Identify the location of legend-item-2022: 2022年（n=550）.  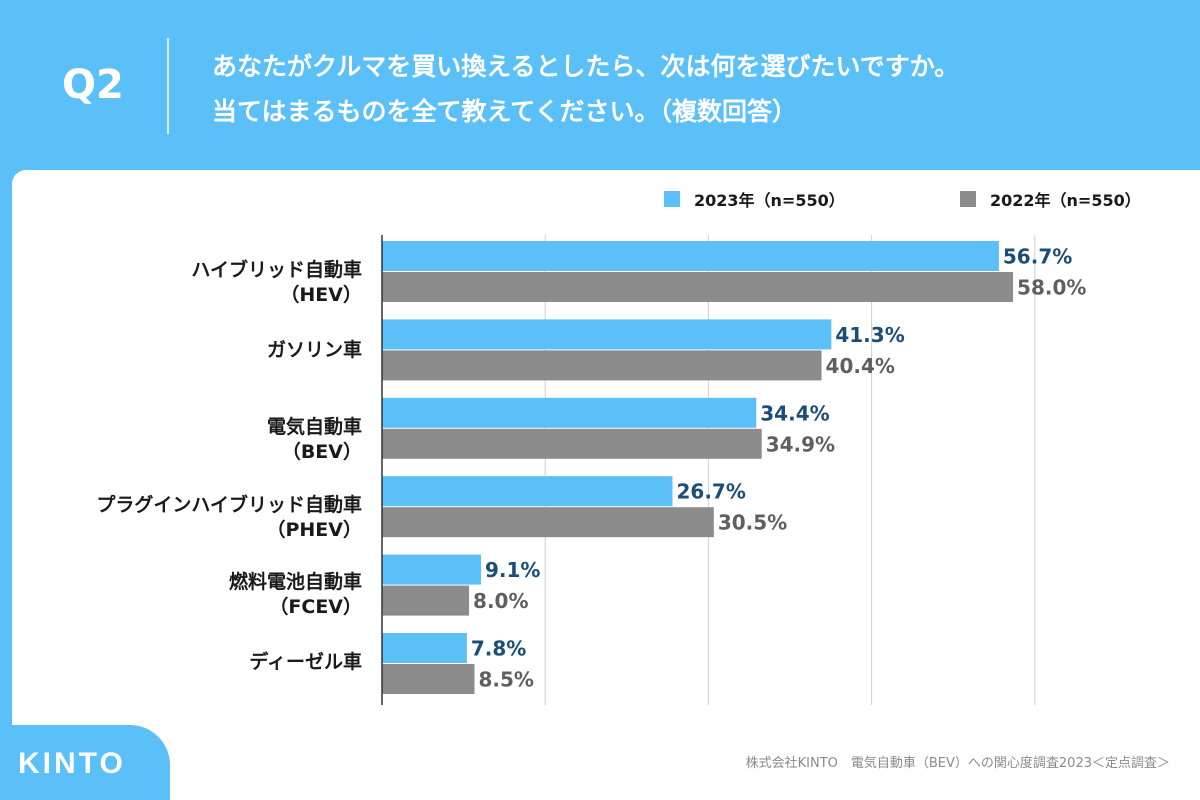
(1050, 199).